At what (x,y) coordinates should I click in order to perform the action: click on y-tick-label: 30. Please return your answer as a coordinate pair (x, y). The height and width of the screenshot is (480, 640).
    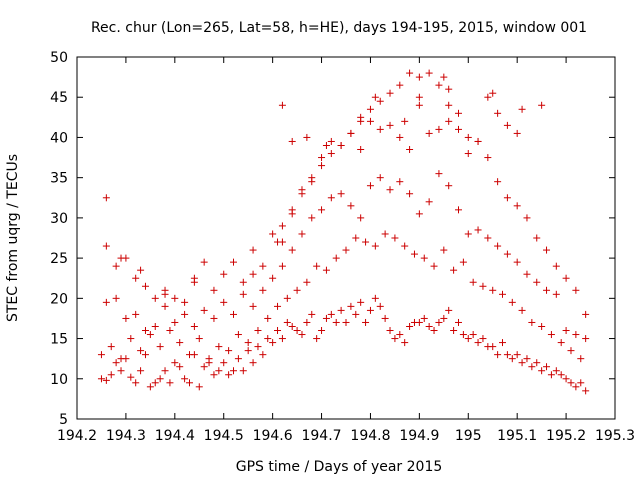
    Looking at the image, I should click on (59, 219).